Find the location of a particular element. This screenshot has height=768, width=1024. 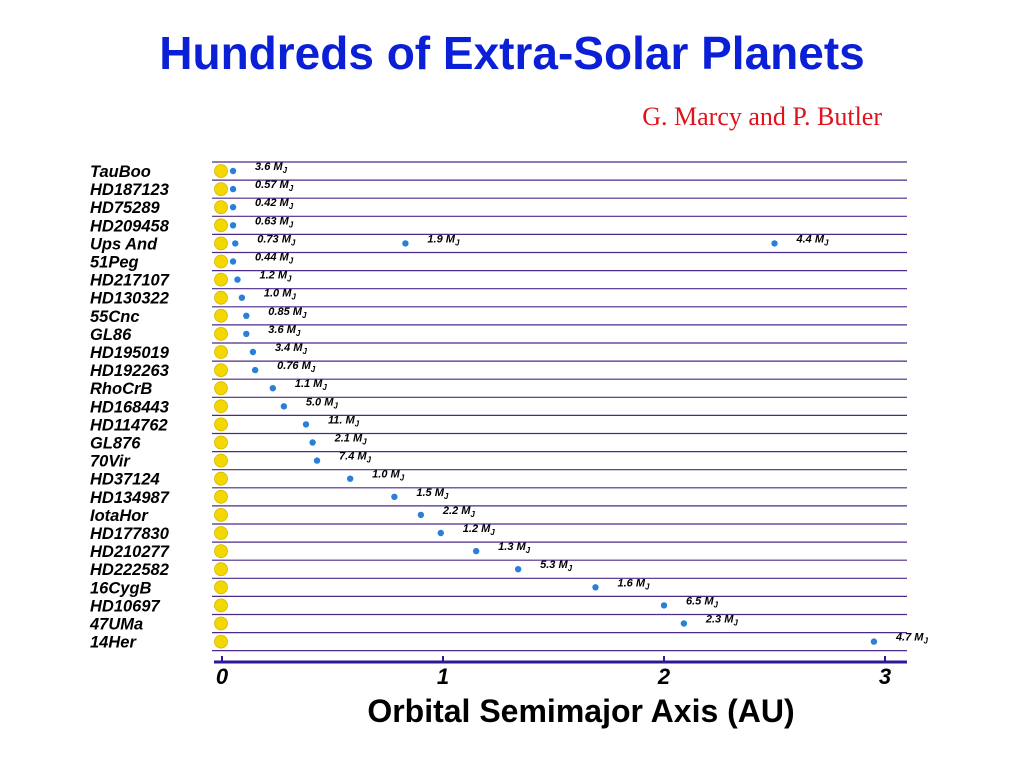

star-name: HD75289 is located at coordinates (125, 208).